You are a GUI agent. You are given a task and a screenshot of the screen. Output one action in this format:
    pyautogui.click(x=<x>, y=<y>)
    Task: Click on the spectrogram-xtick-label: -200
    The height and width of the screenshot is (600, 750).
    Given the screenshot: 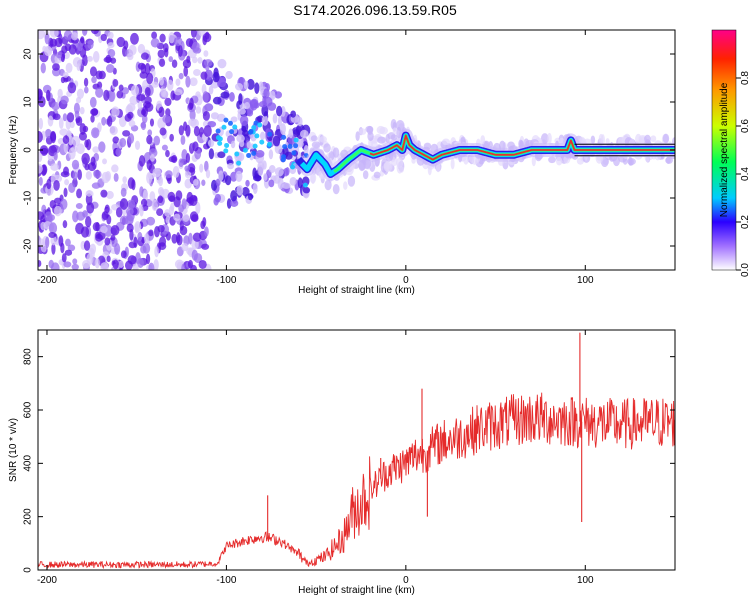 What is the action you would take?
    pyautogui.click(x=47, y=280)
    